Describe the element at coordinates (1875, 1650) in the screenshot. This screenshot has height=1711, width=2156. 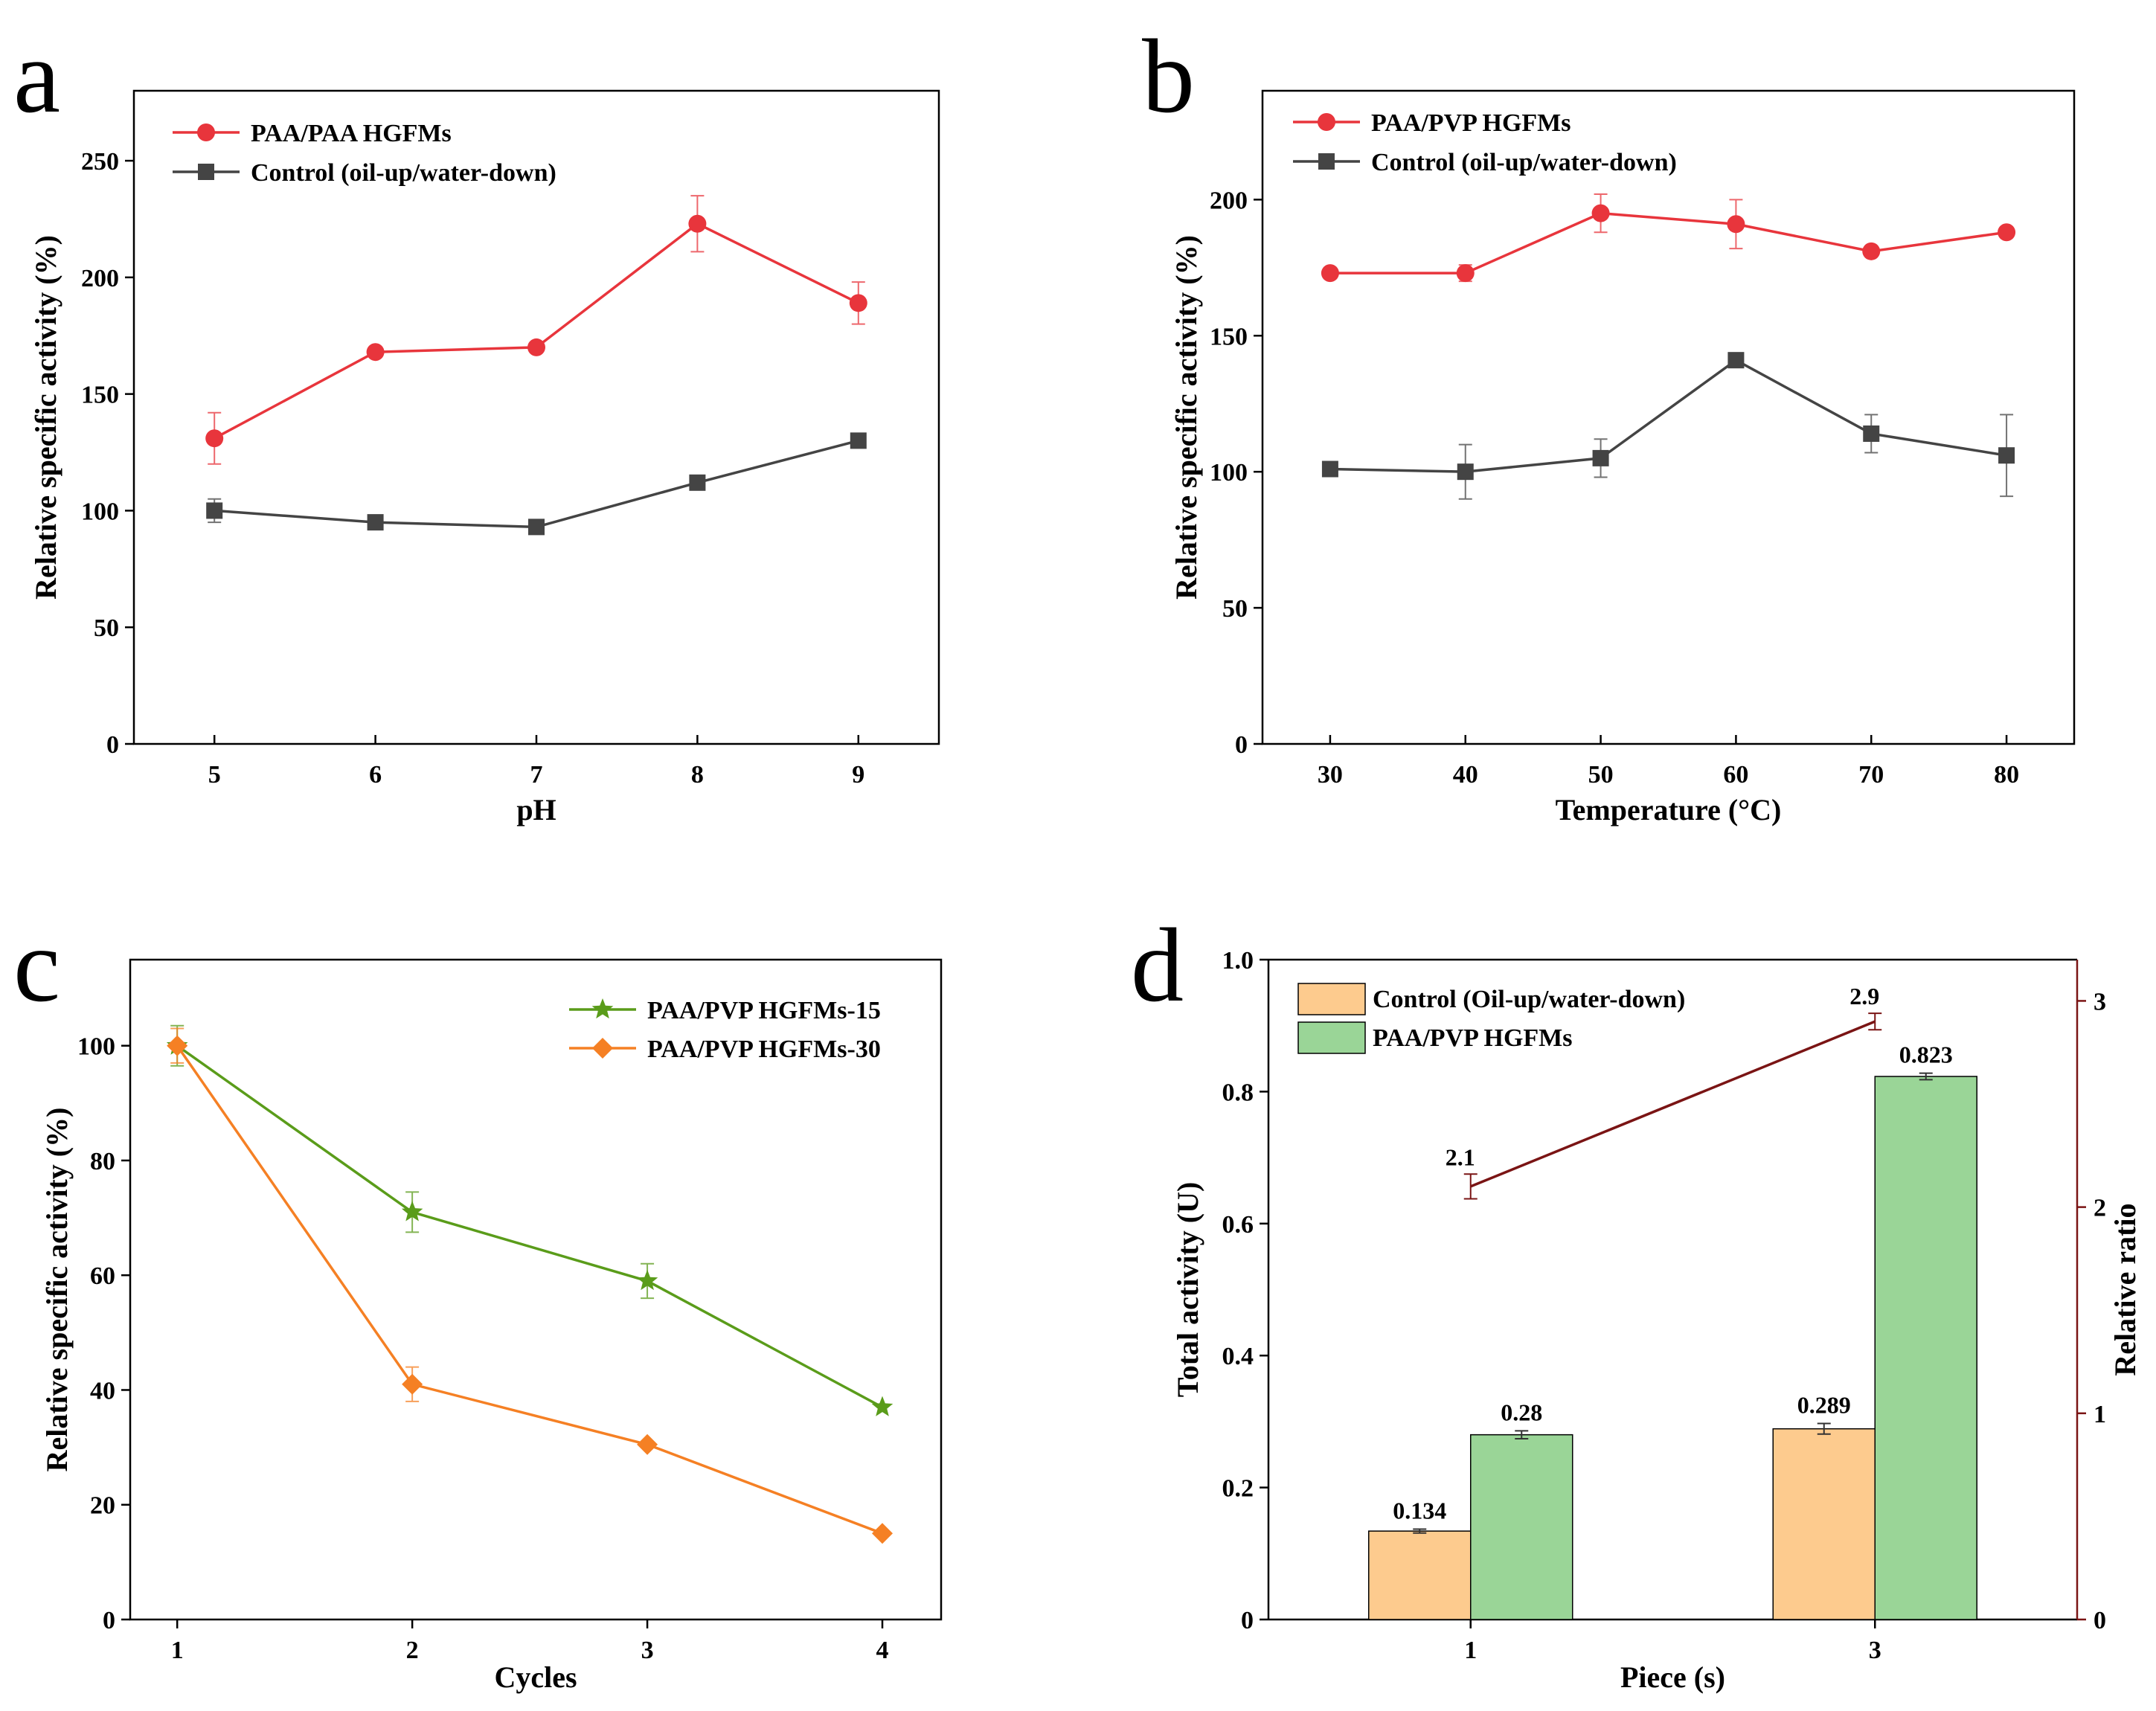
I see `x-tick-label: 3` at that location.